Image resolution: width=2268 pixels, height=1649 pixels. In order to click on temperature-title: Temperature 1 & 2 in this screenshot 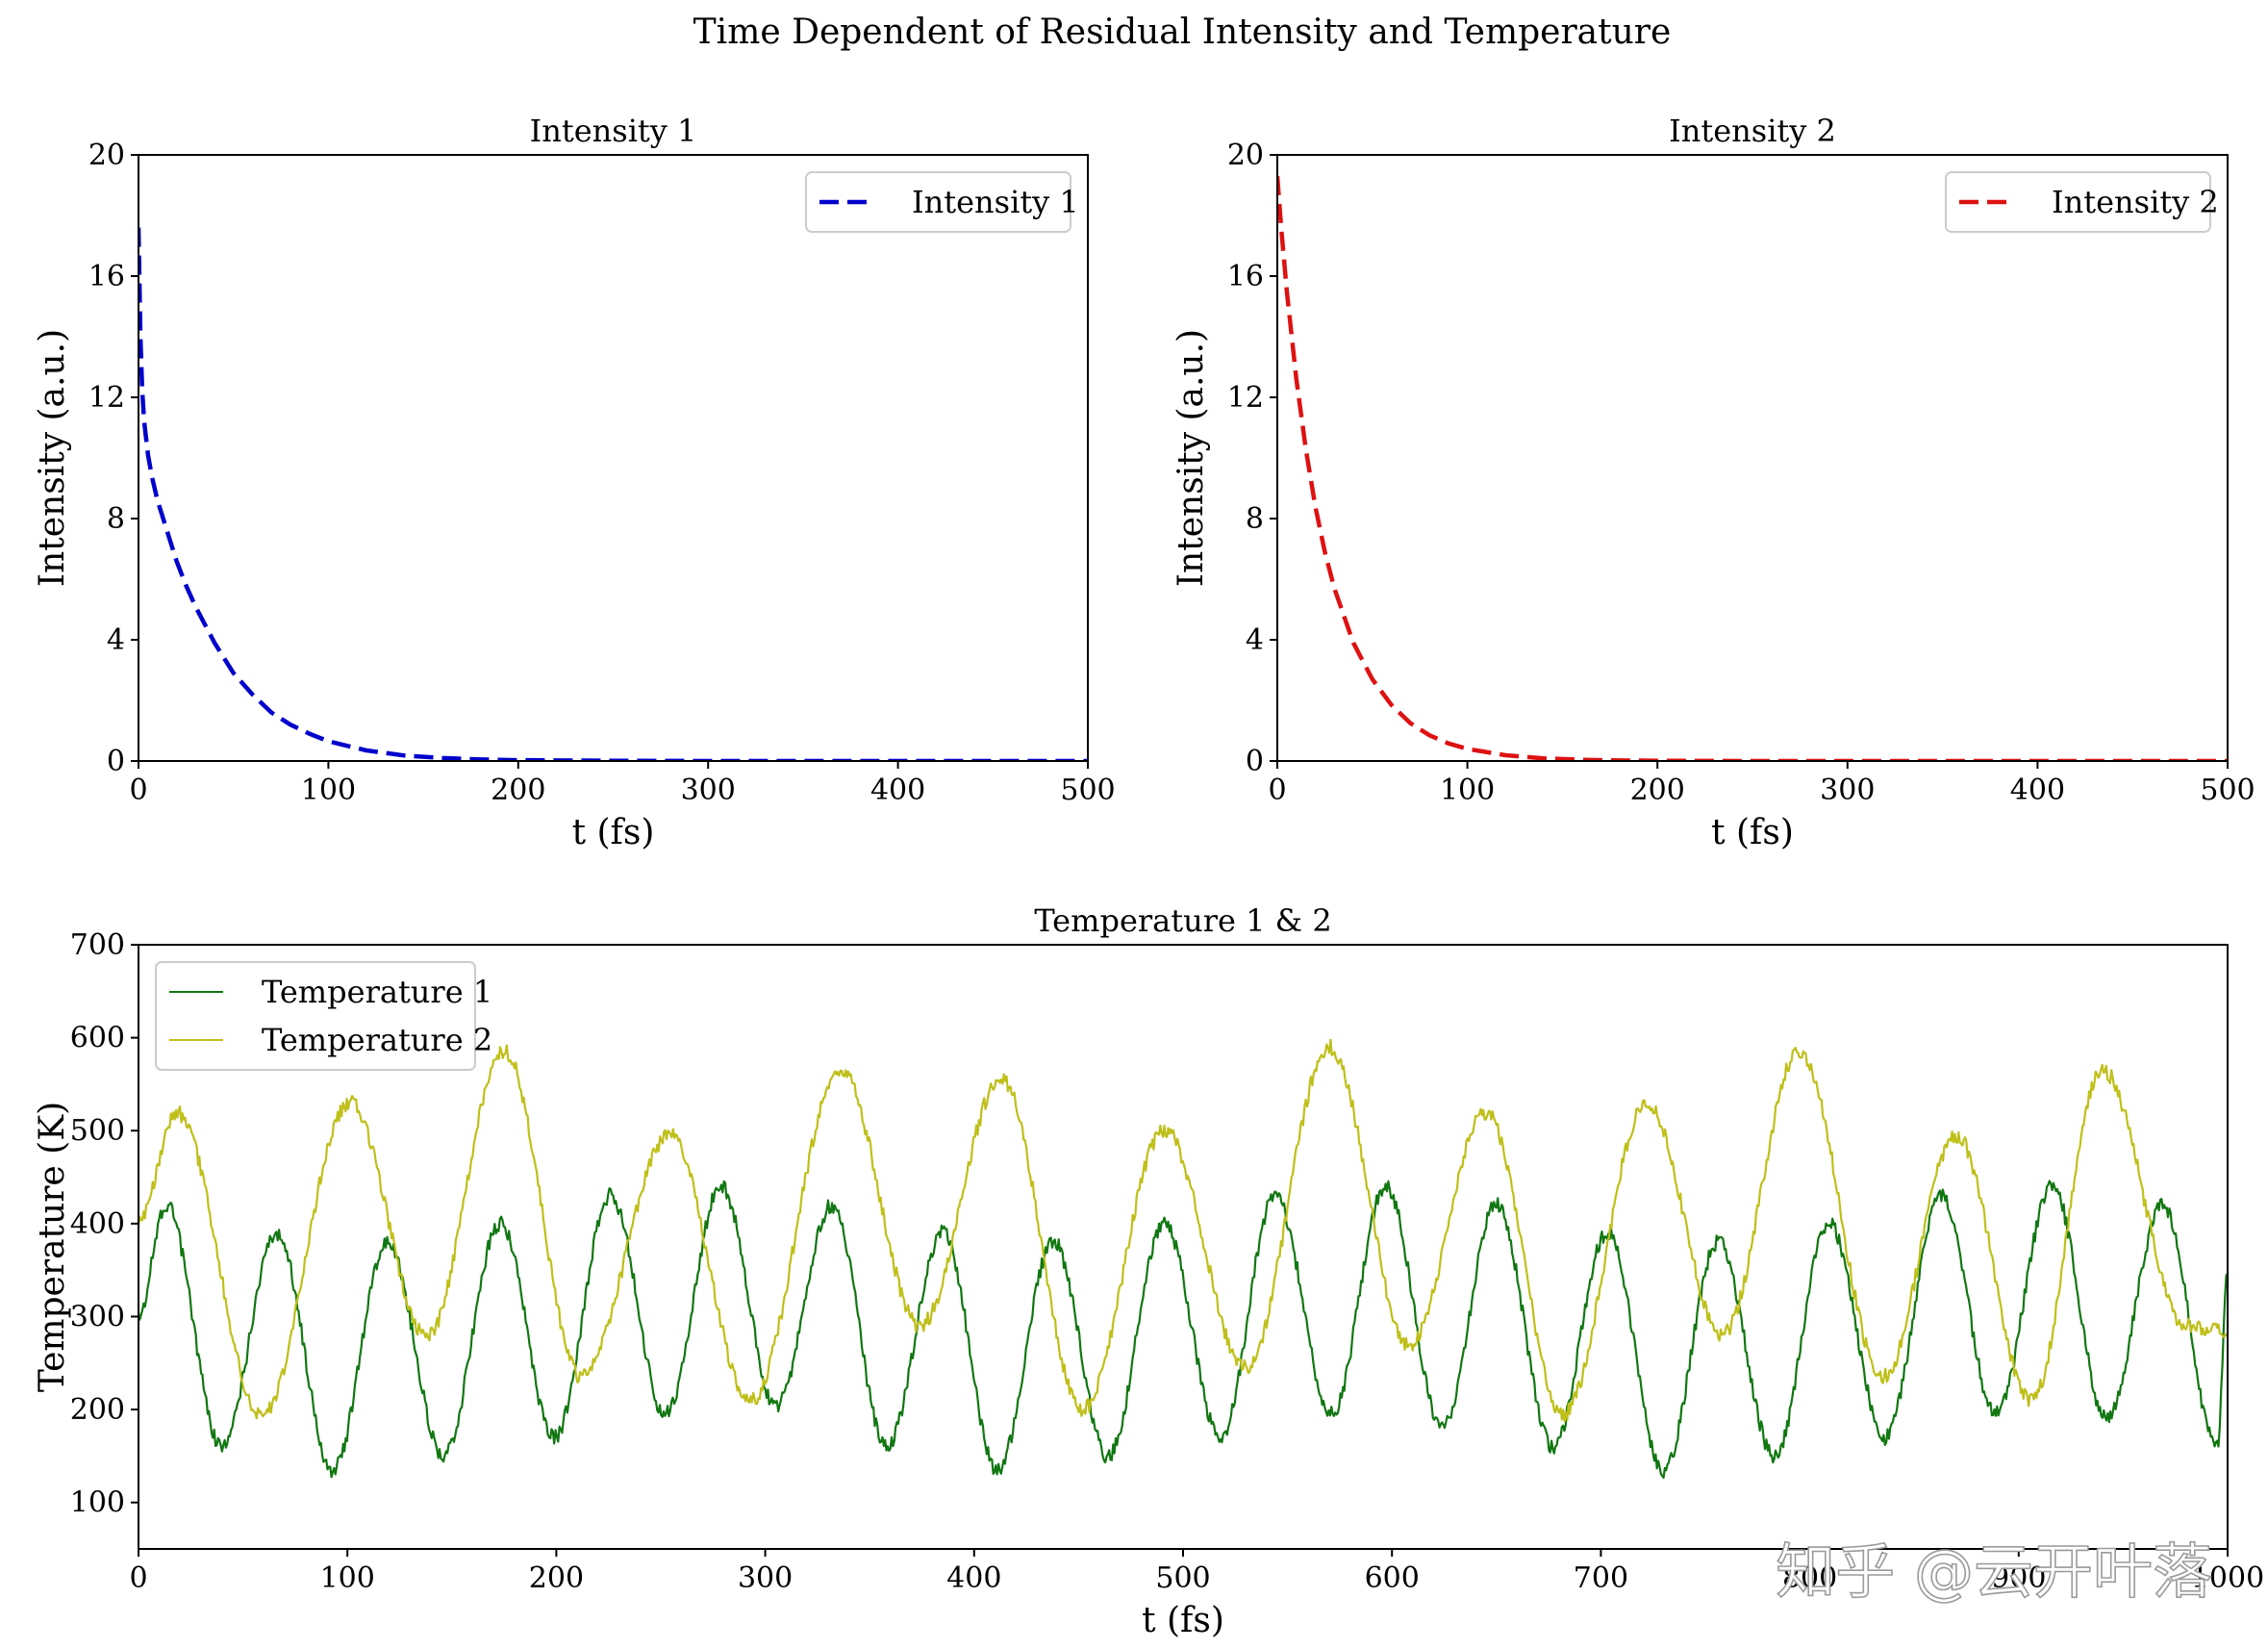, I will do `click(1183, 920)`.